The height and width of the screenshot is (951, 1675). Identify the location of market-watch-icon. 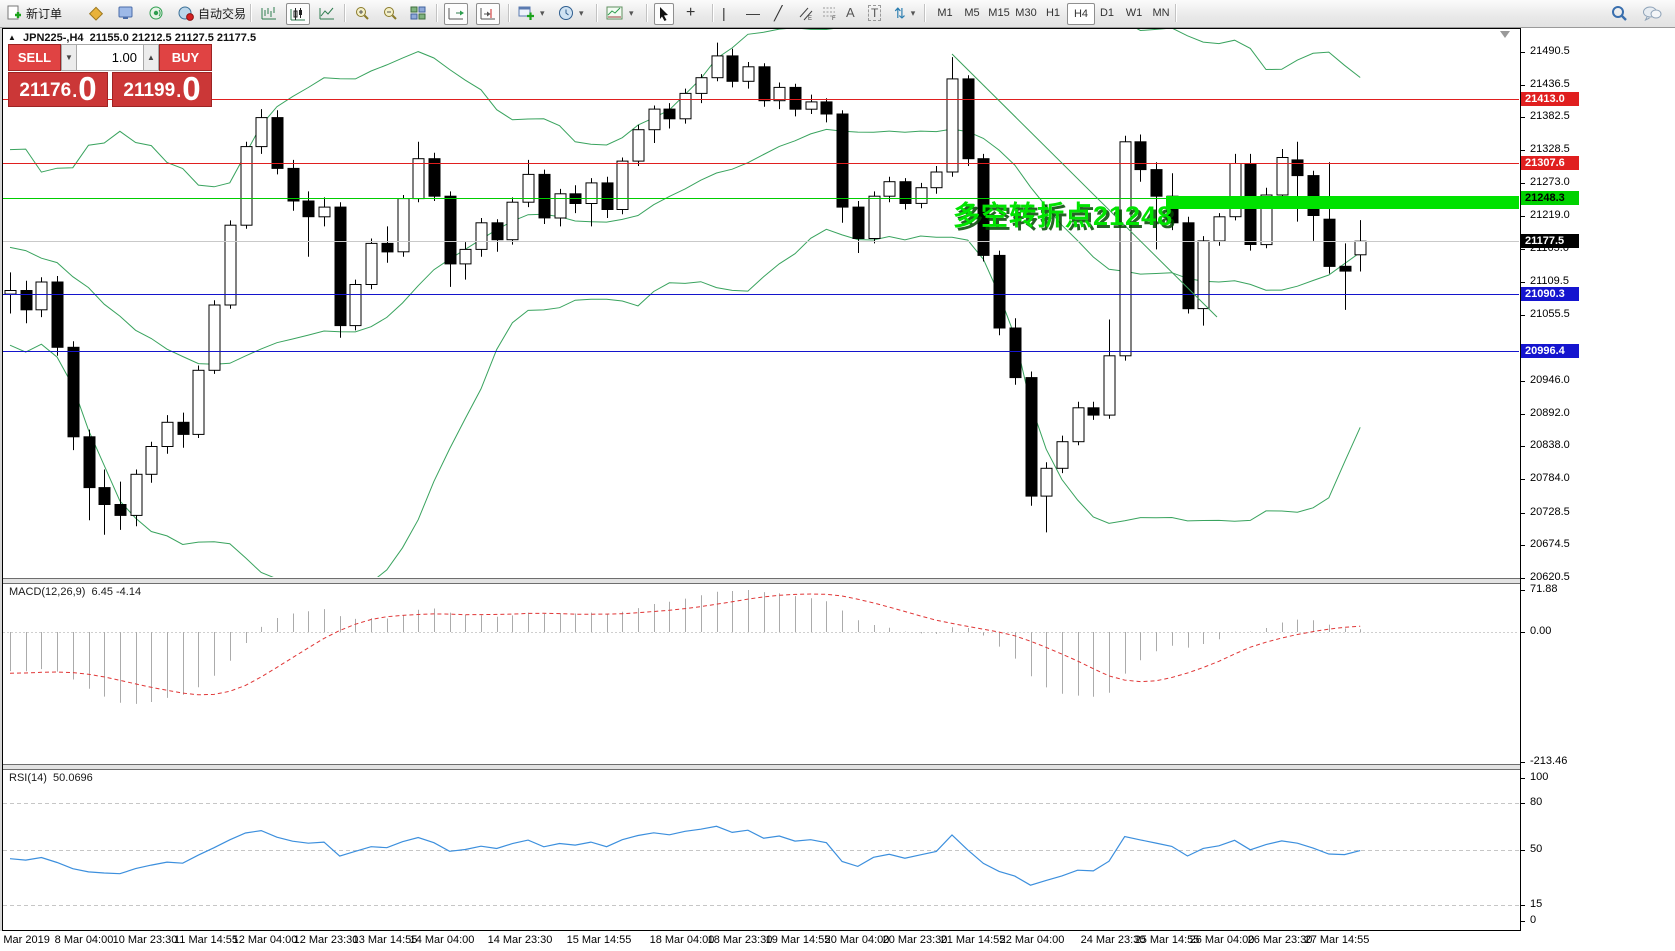
(125, 12).